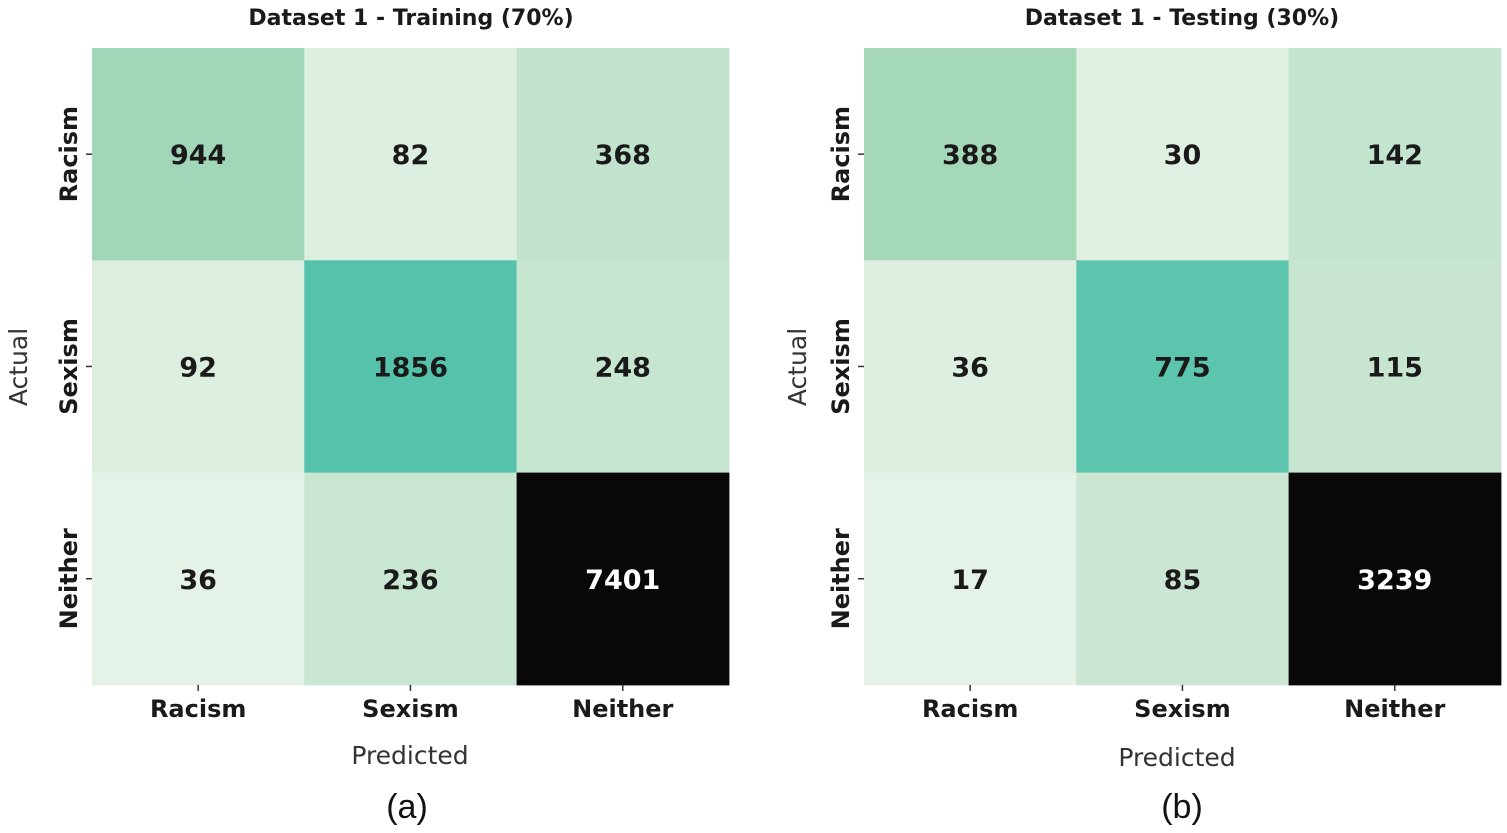  What do you see at coordinates (797, 367) in the screenshot?
I see `panel-b-y-axis-label: Actual` at bounding box center [797, 367].